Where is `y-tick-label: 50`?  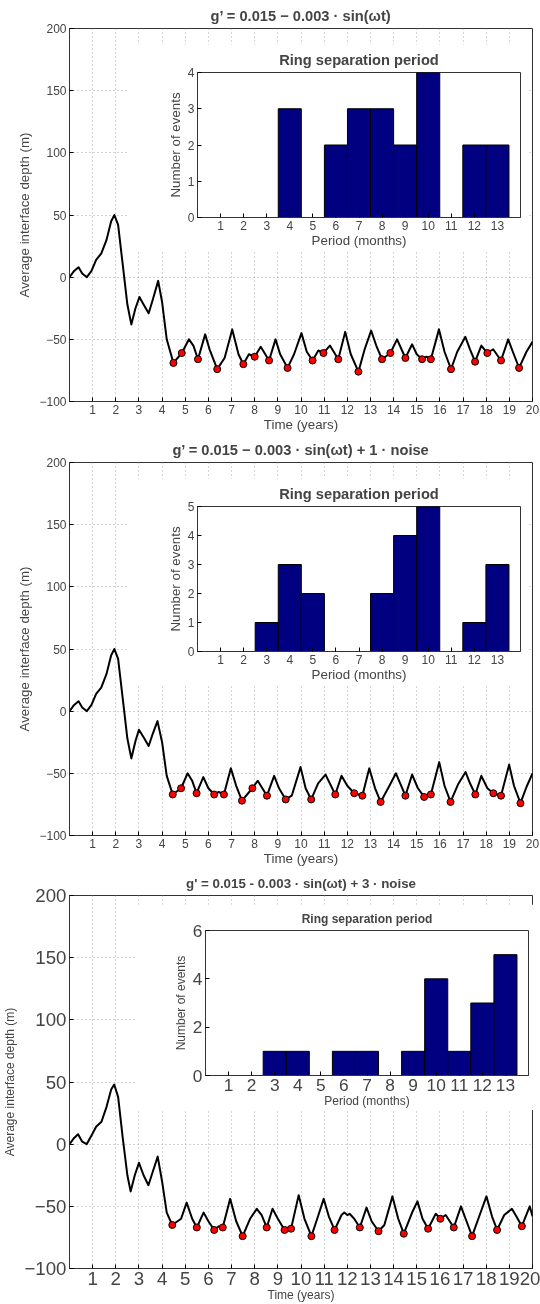
y-tick-label: 50 is located at coordinates (56, 1082).